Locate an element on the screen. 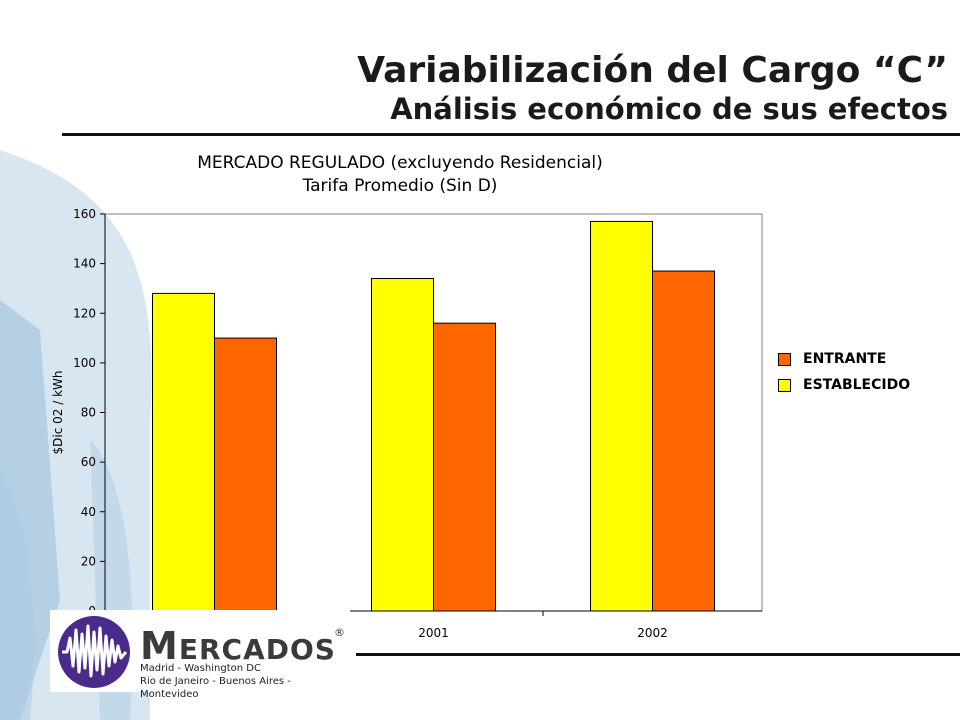 The width and height of the screenshot is (960, 720). y-tick-label: 80 is located at coordinates (88, 413).